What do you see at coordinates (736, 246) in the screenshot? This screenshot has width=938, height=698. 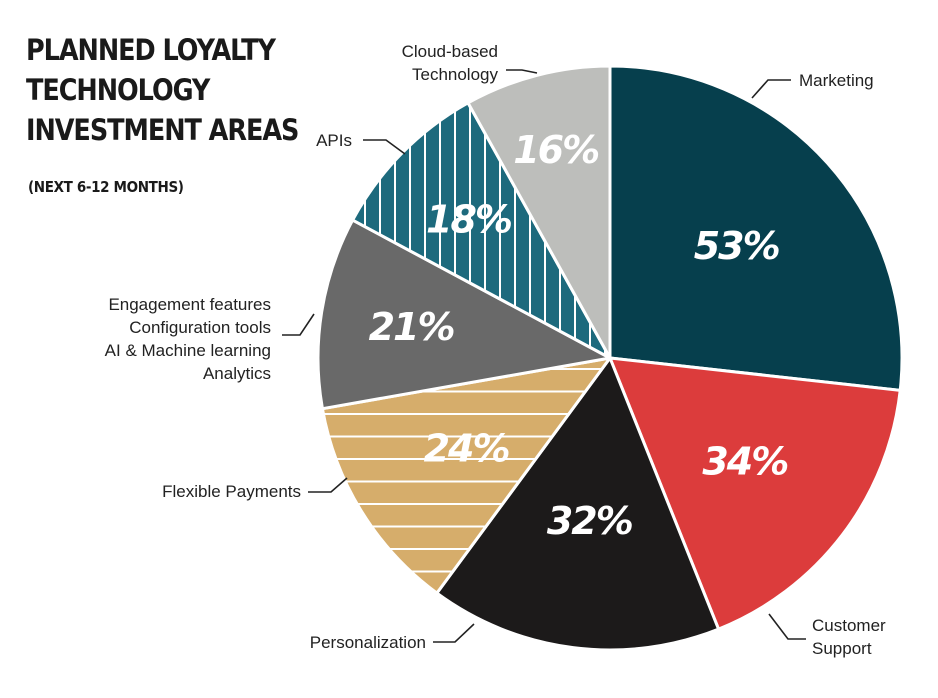 I see `pie-percent-marketing: 53%` at bounding box center [736, 246].